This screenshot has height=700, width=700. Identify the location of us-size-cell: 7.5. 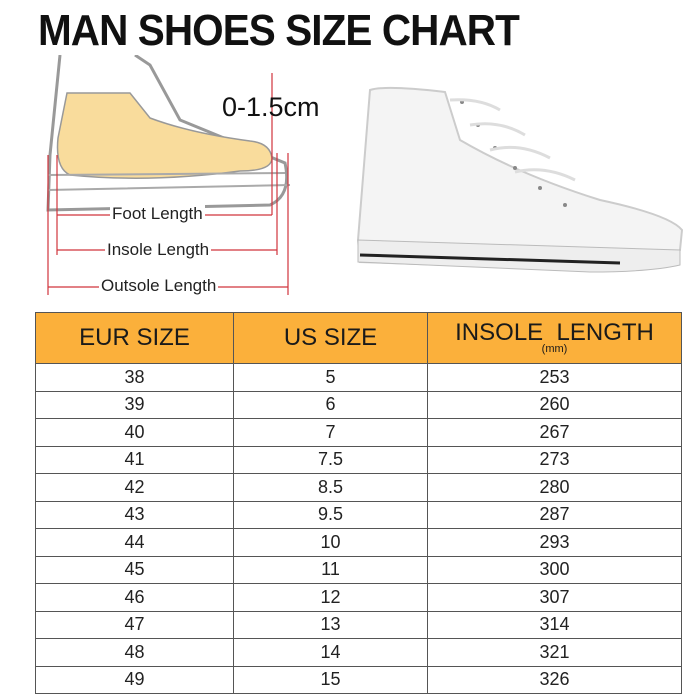
(330, 459).